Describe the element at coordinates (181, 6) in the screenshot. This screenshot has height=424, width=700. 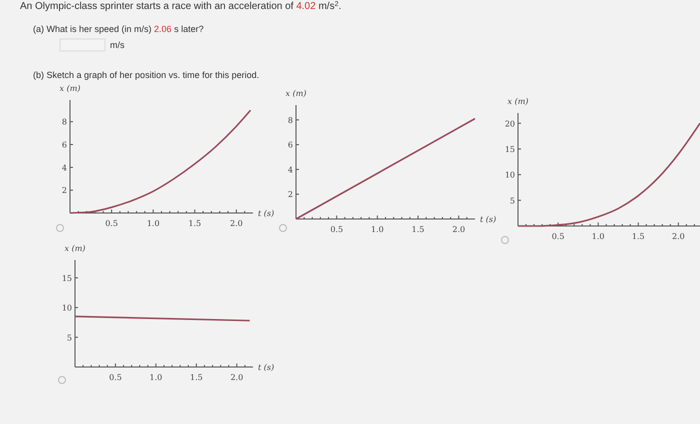
I see `chart-title: An Olympic-class sprinter starts a race with an acceleration of 4.02 m/s$^{2}$.` at that location.